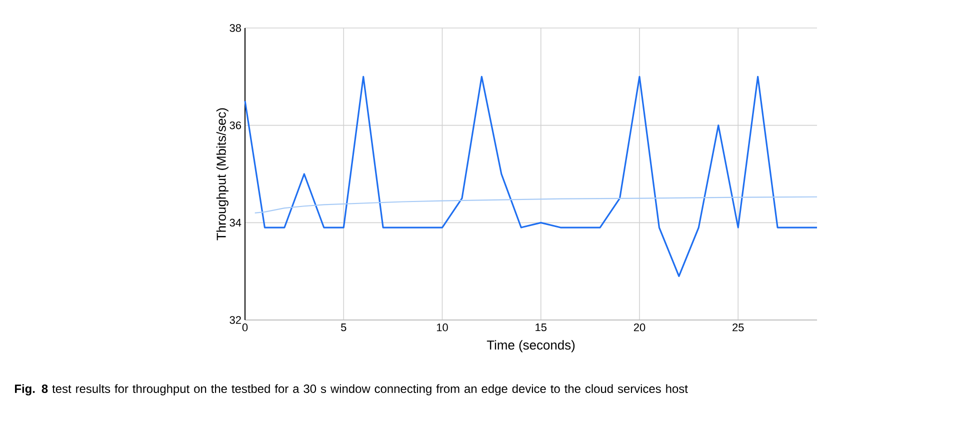 This screenshot has height=446, width=957. I want to click on y-tick-label: 34, so click(236, 222).